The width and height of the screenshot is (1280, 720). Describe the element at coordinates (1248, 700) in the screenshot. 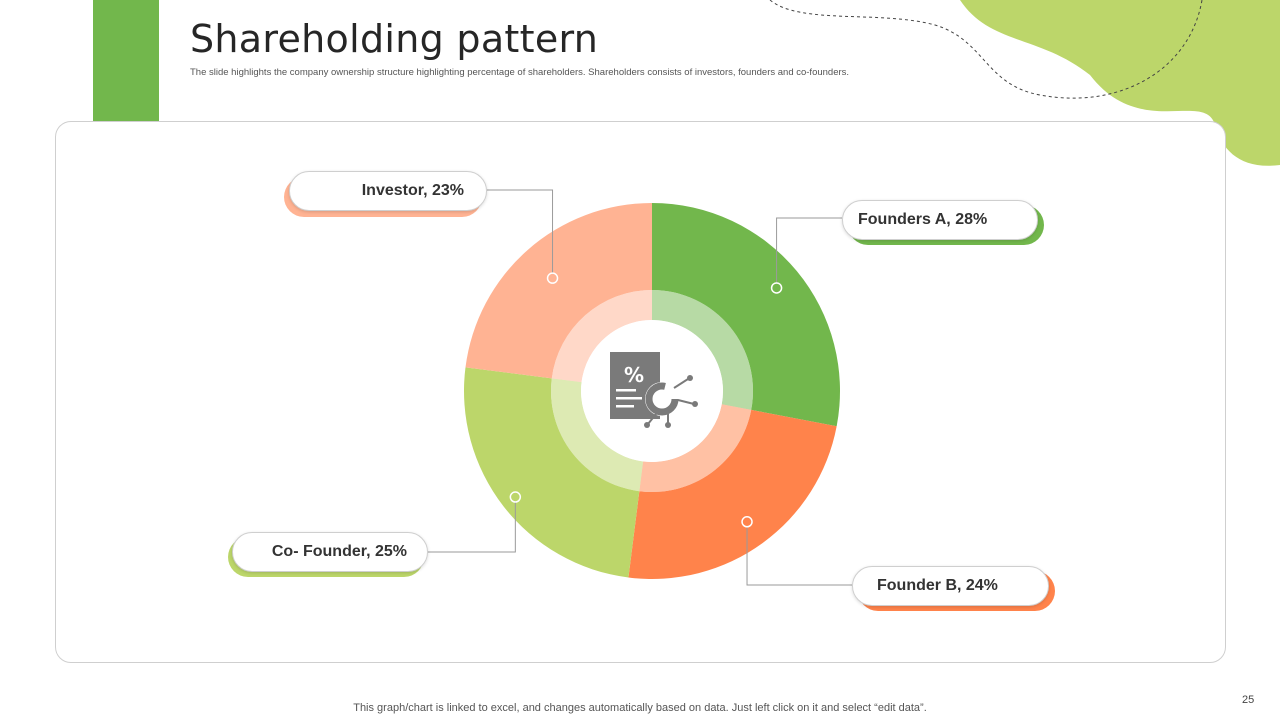

I see `page-number: 25` at that location.